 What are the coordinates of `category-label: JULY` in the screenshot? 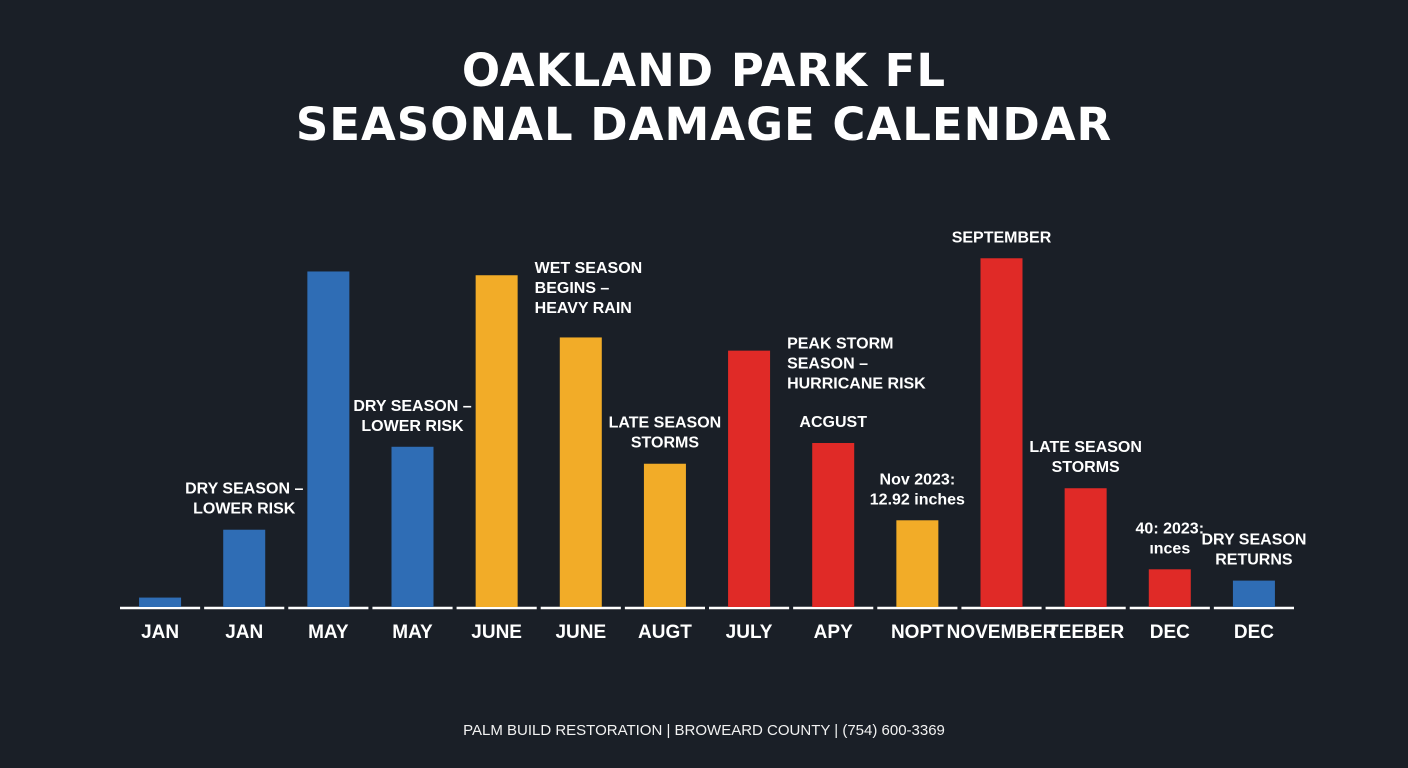 It's located at (749, 632).